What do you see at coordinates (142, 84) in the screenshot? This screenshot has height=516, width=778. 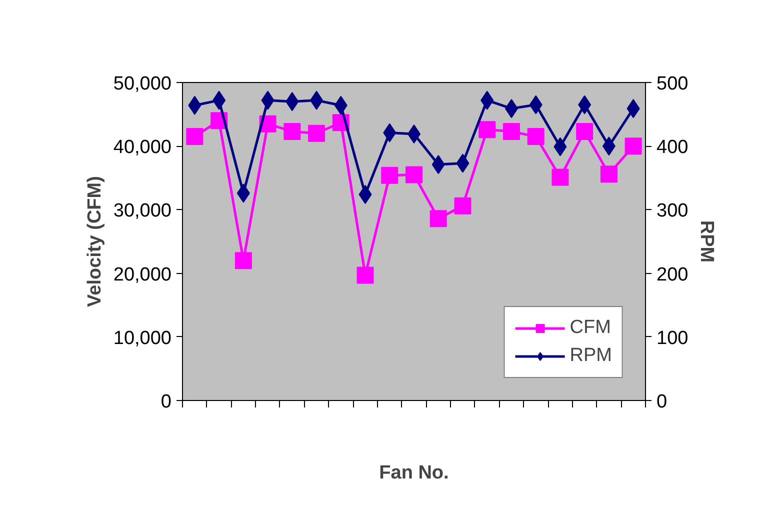 I see `y-tick-label: 50,000` at bounding box center [142, 84].